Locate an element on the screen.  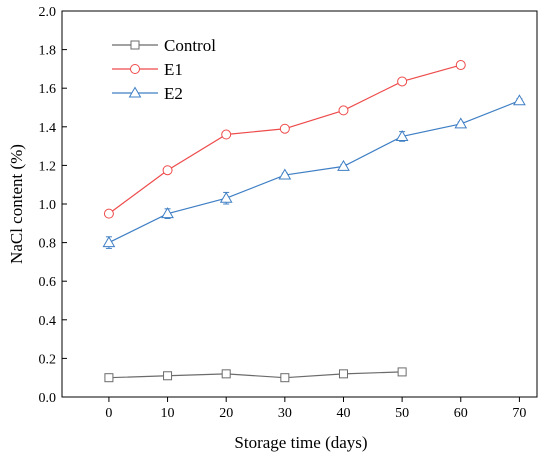
x-axis-label: Storage time (days) is located at coordinates (300, 442).